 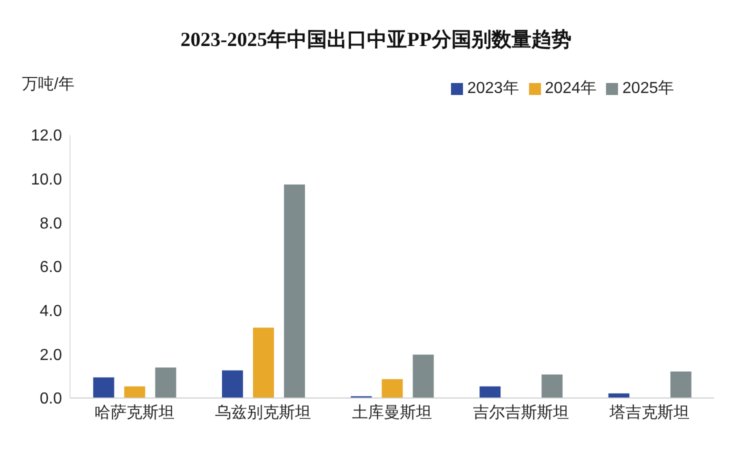 I want to click on y-tick-label: 0.0, so click(x=51, y=399).